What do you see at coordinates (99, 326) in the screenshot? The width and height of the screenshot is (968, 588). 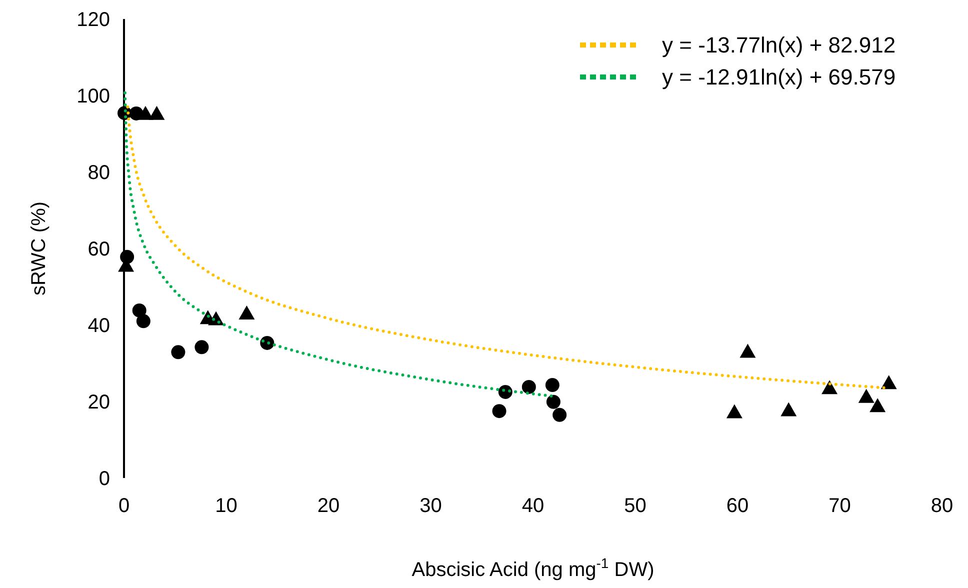 I see `y-tick-label: 40` at bounding box center [99, 326].